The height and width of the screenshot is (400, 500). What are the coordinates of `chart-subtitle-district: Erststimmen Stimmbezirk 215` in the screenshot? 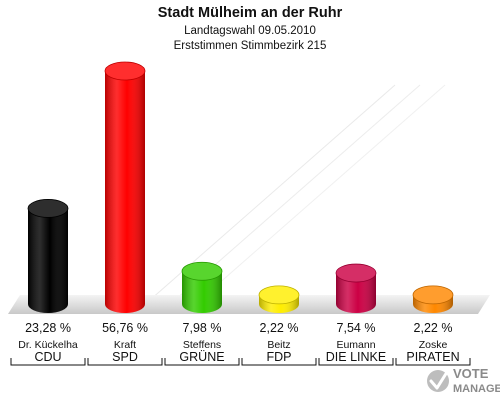 It's located at (250, 46).